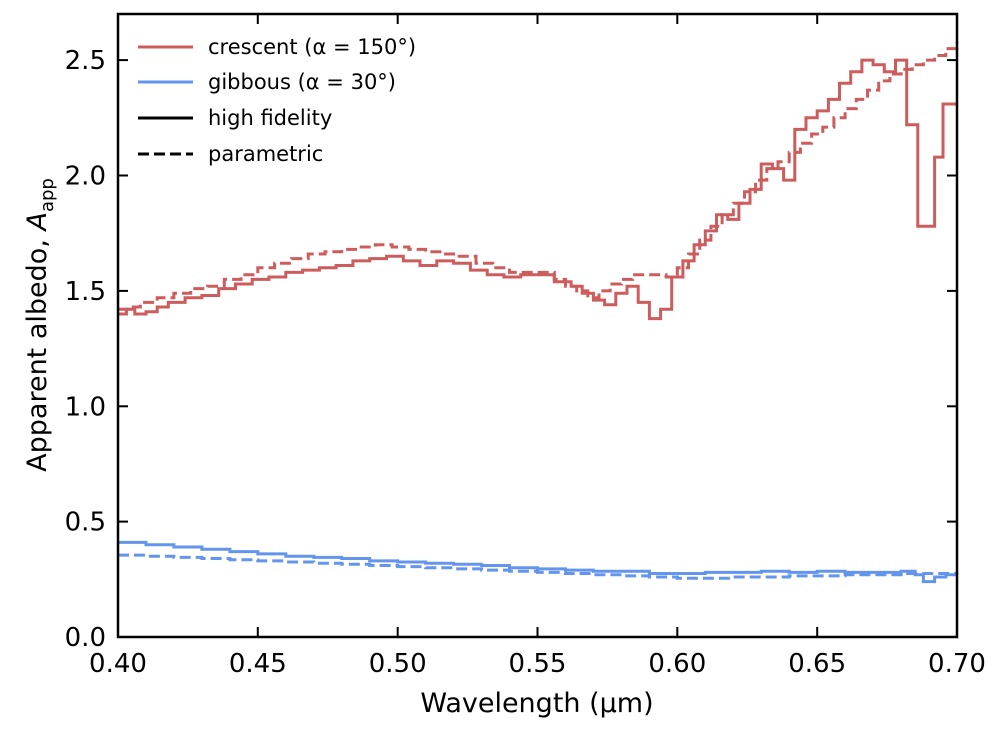 This screenshot has width=1003, height=733. Describe the element at coordinates (398, 664) in the screenshot. I see `x-tick-label: 0.50` at that location.